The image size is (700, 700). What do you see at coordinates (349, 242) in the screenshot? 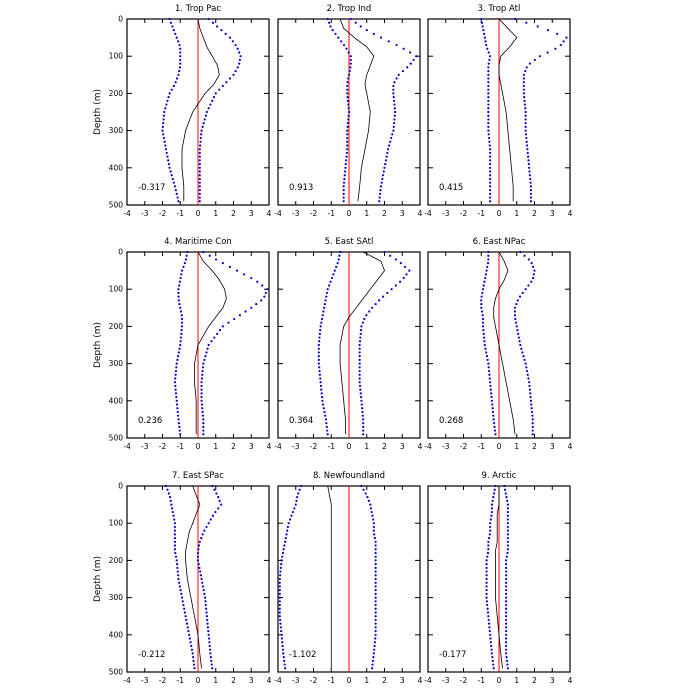
I see `panel-title: 5. East SAtl` at bounding box center [349, 242].